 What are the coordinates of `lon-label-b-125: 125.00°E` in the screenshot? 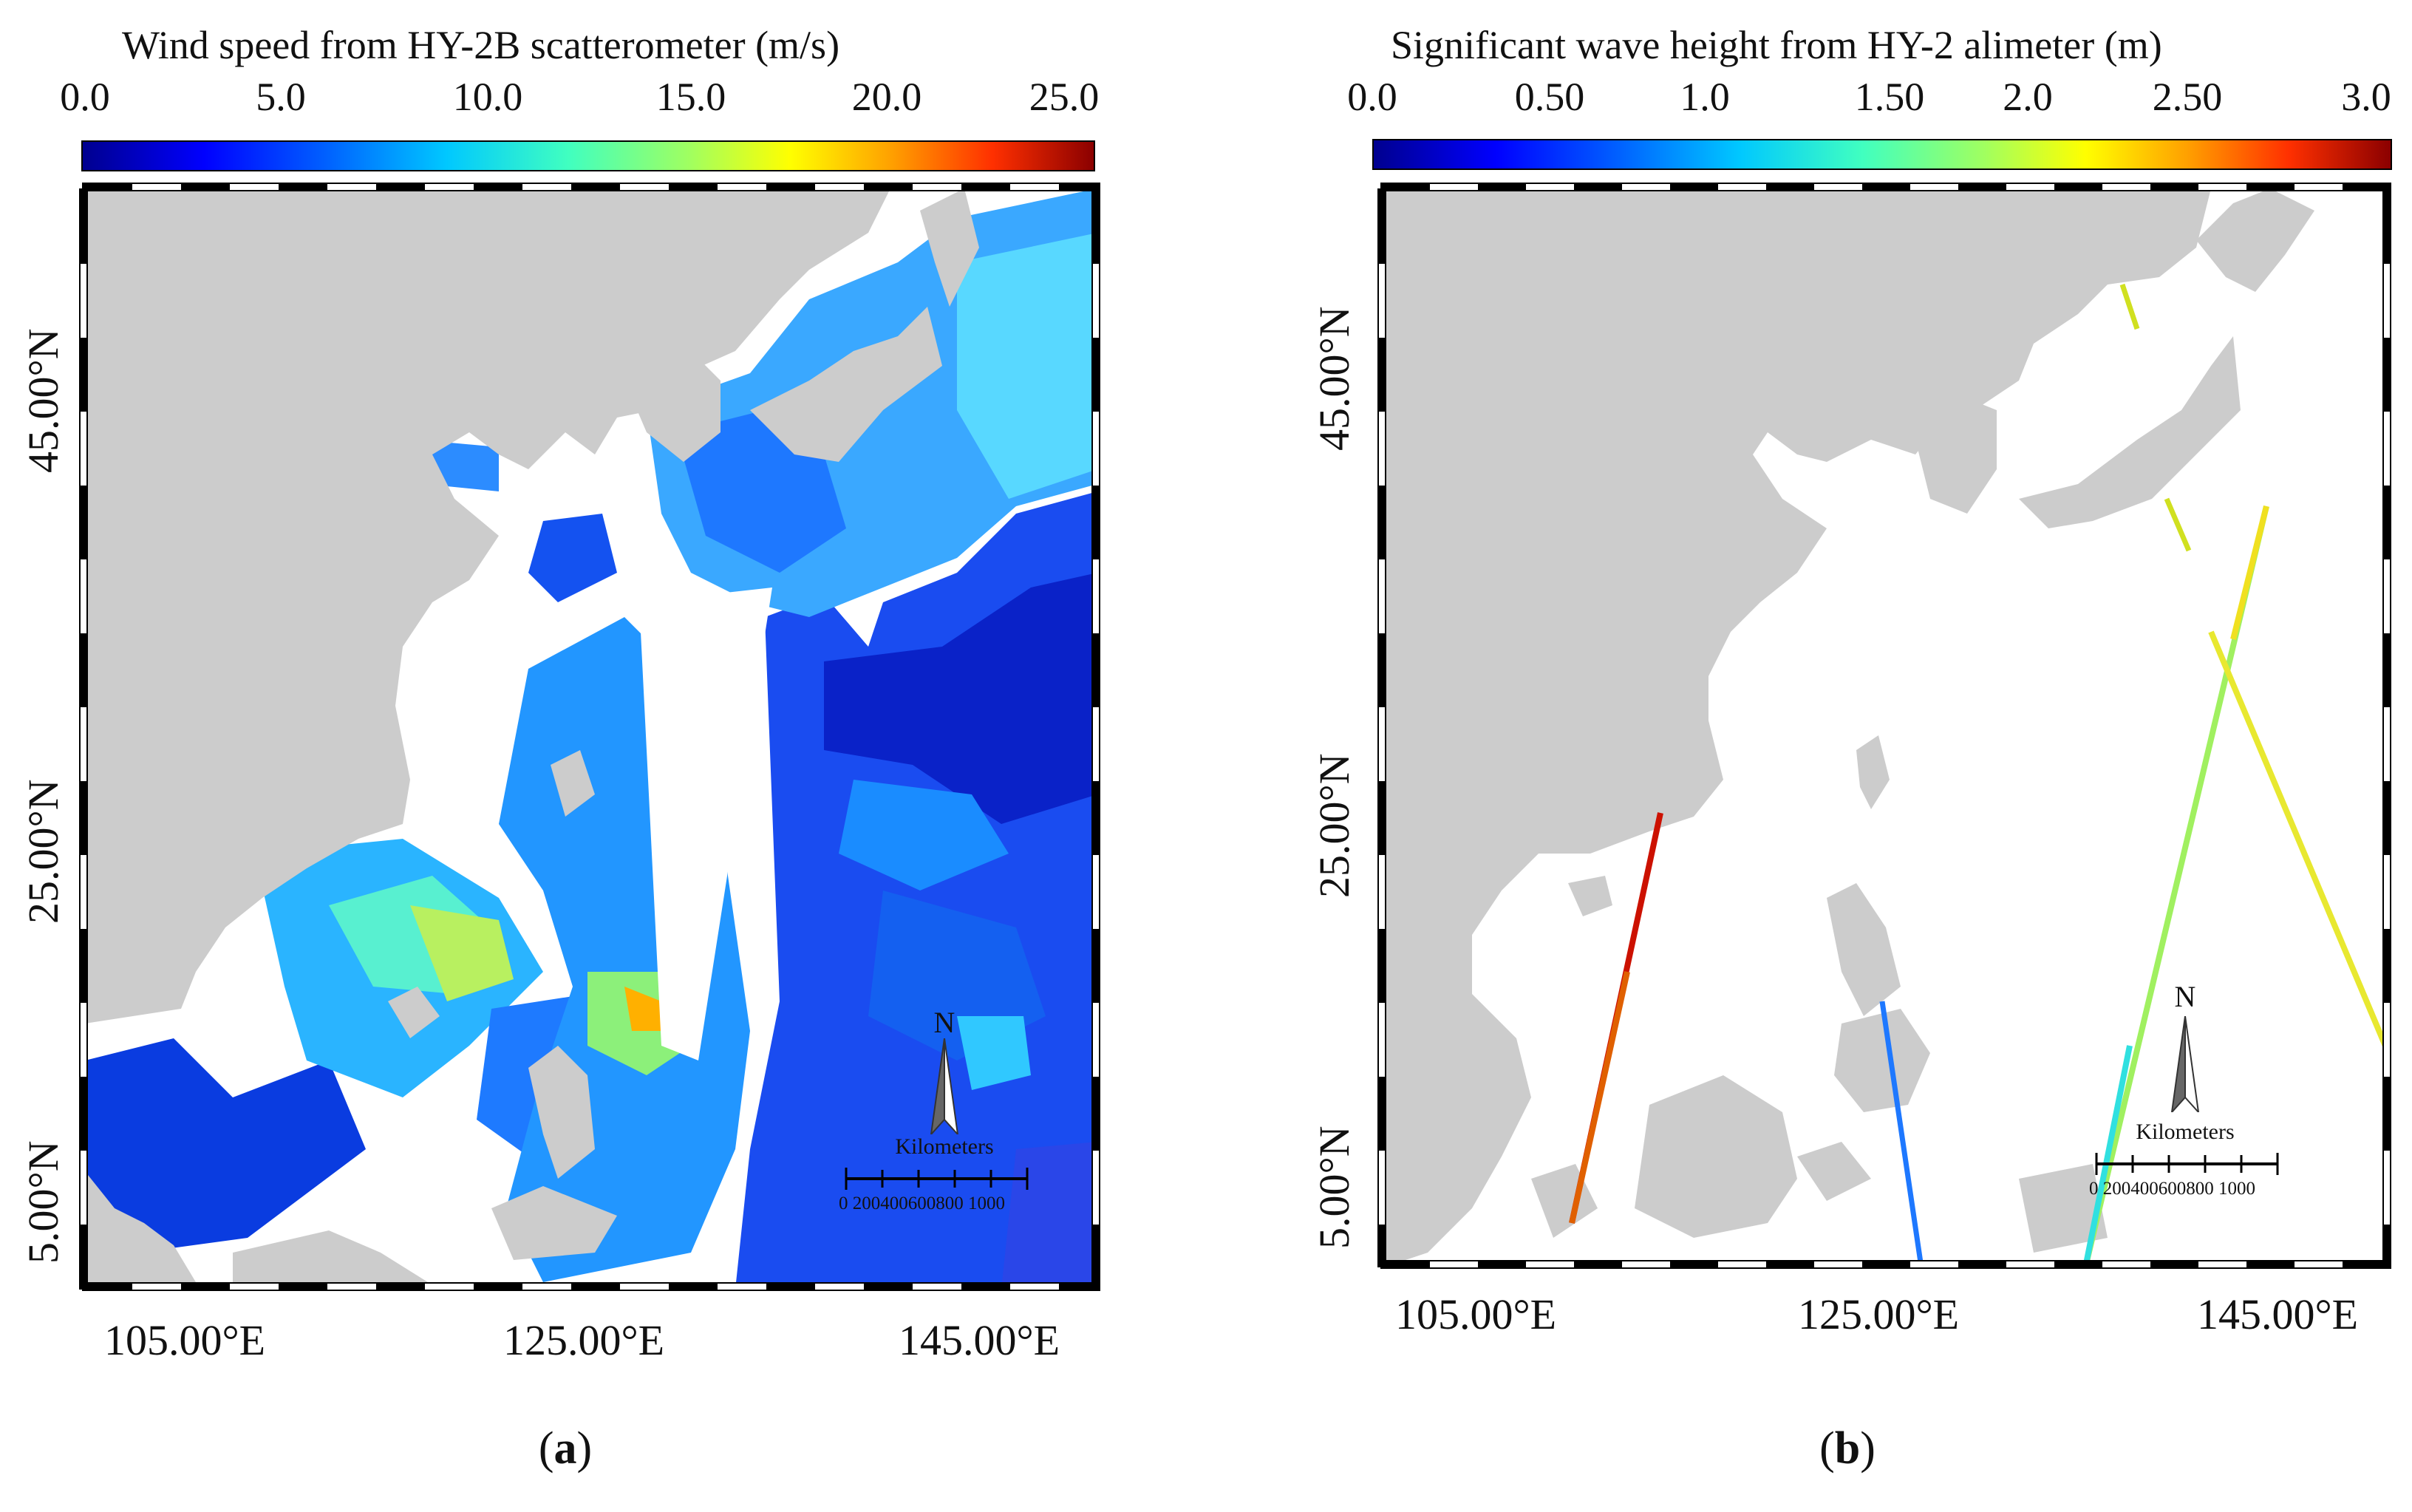 It's located at (1879, 1314).